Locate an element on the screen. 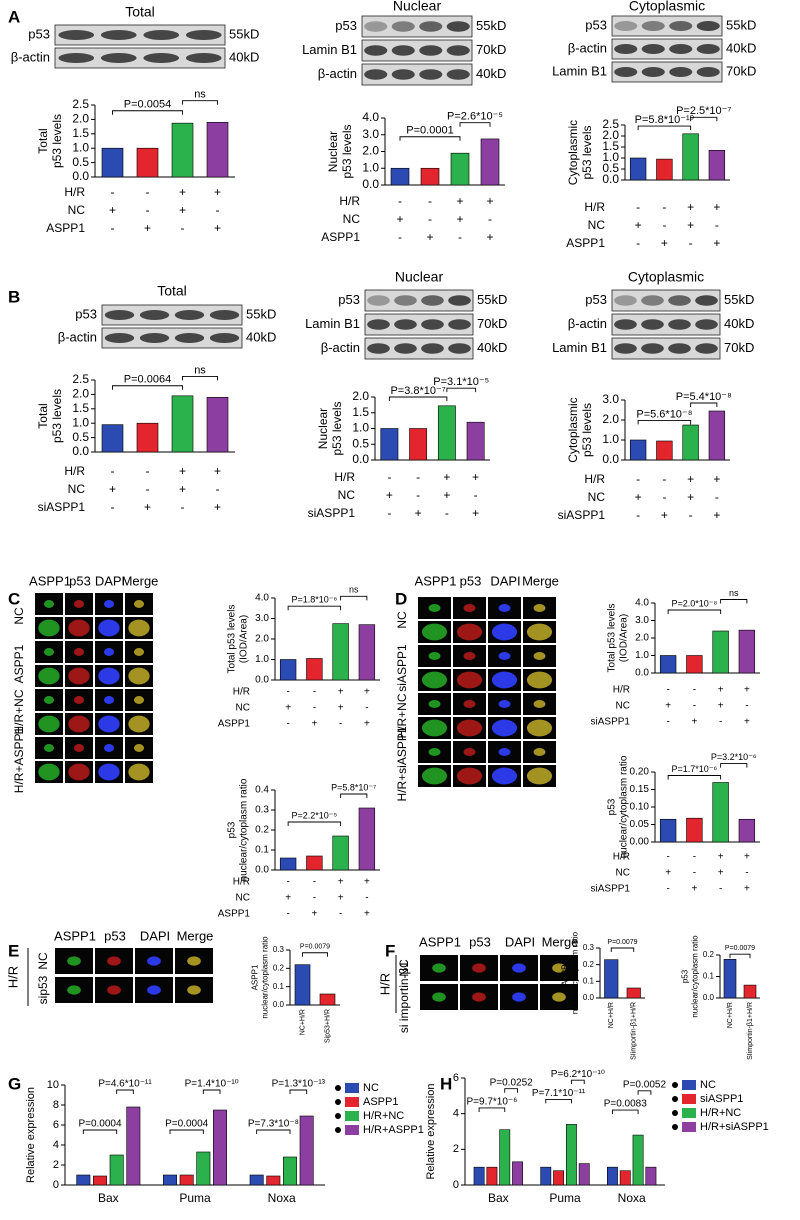 The image size is (800, 1220). significance-label: P=3.2*10⁻⁶ is located at coordinates (734, 757).